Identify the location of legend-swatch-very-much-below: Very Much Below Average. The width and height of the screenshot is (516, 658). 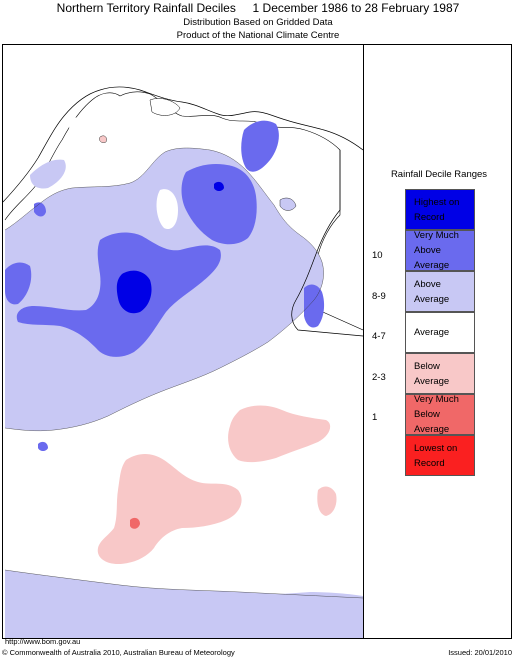
(440, 414).